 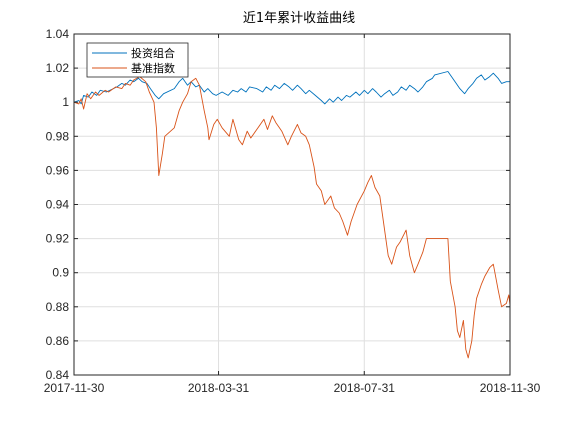 What do you see at coordinates (58, 34) in the screenshot?
I see `y-tick-label: 1.04` at bounding box center [58, 34].